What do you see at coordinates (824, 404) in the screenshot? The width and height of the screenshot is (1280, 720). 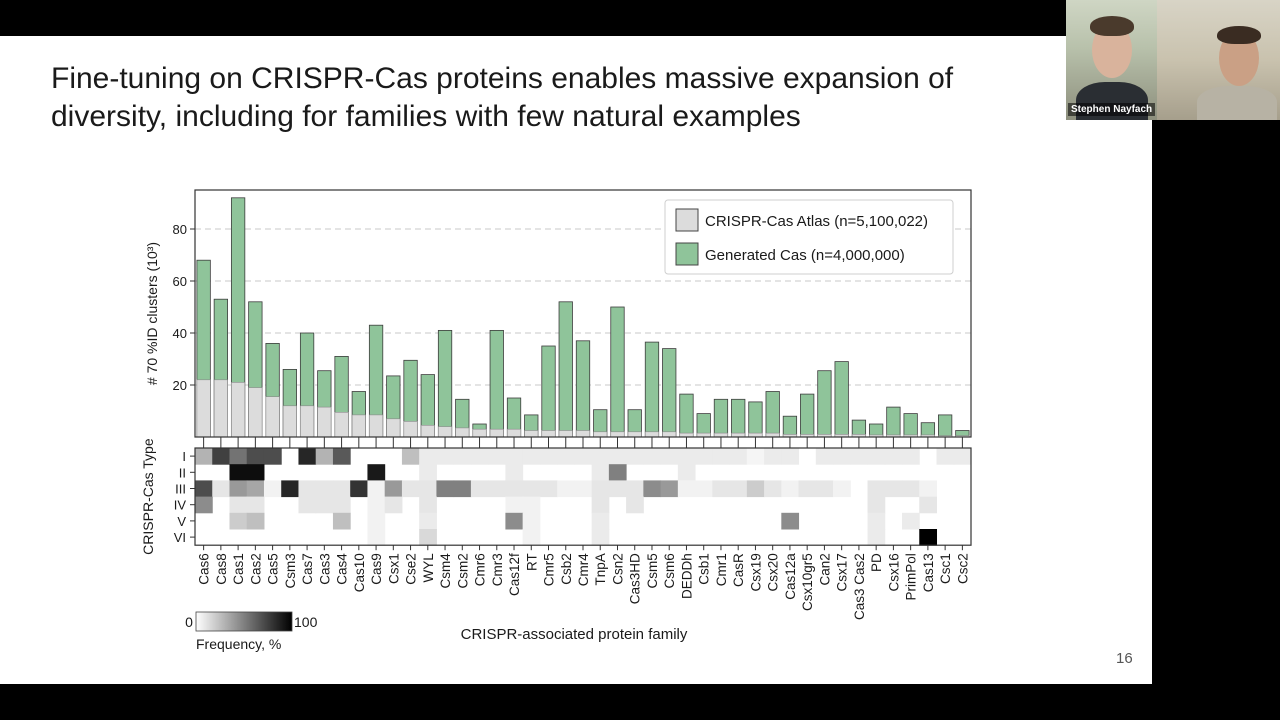 I see `bar-generated-Can2` at bounding box center [824, 404].